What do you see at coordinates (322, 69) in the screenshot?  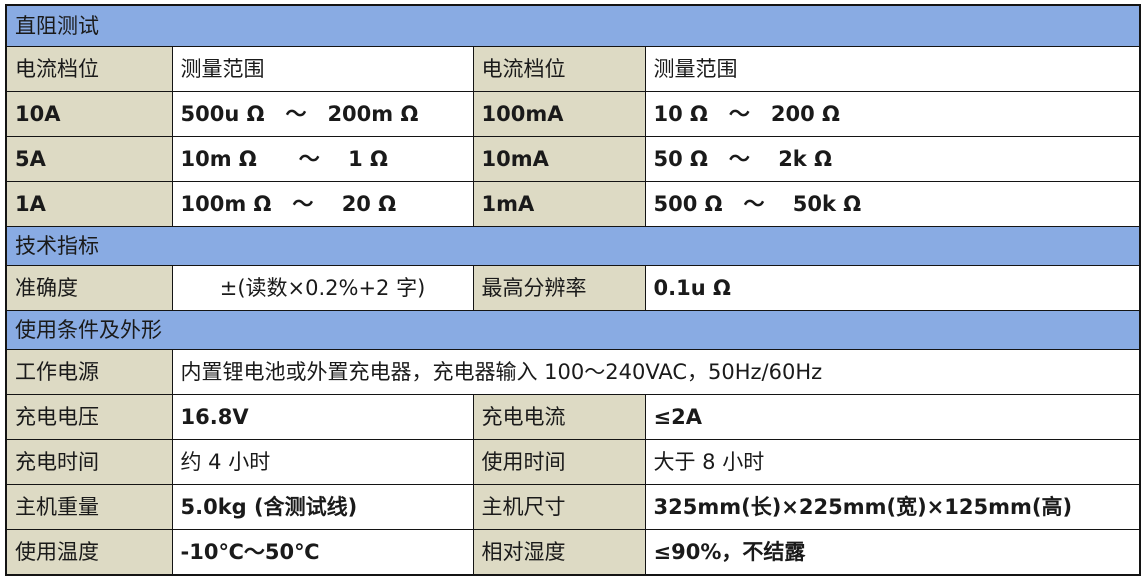 I see `column-header-measure-range-left: 测量范围` at bounding box center [322, 69].